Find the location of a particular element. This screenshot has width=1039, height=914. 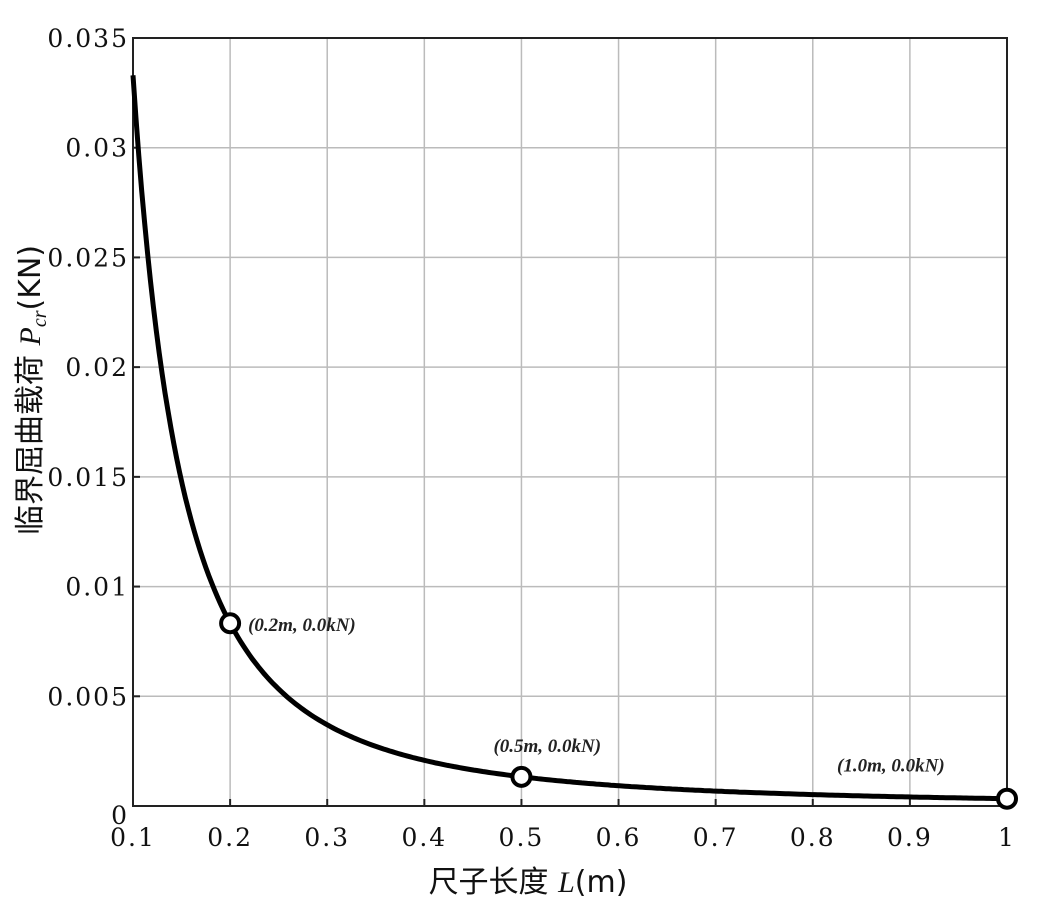

x-tick-label: 0.3 is located at coordinates (327, 837).